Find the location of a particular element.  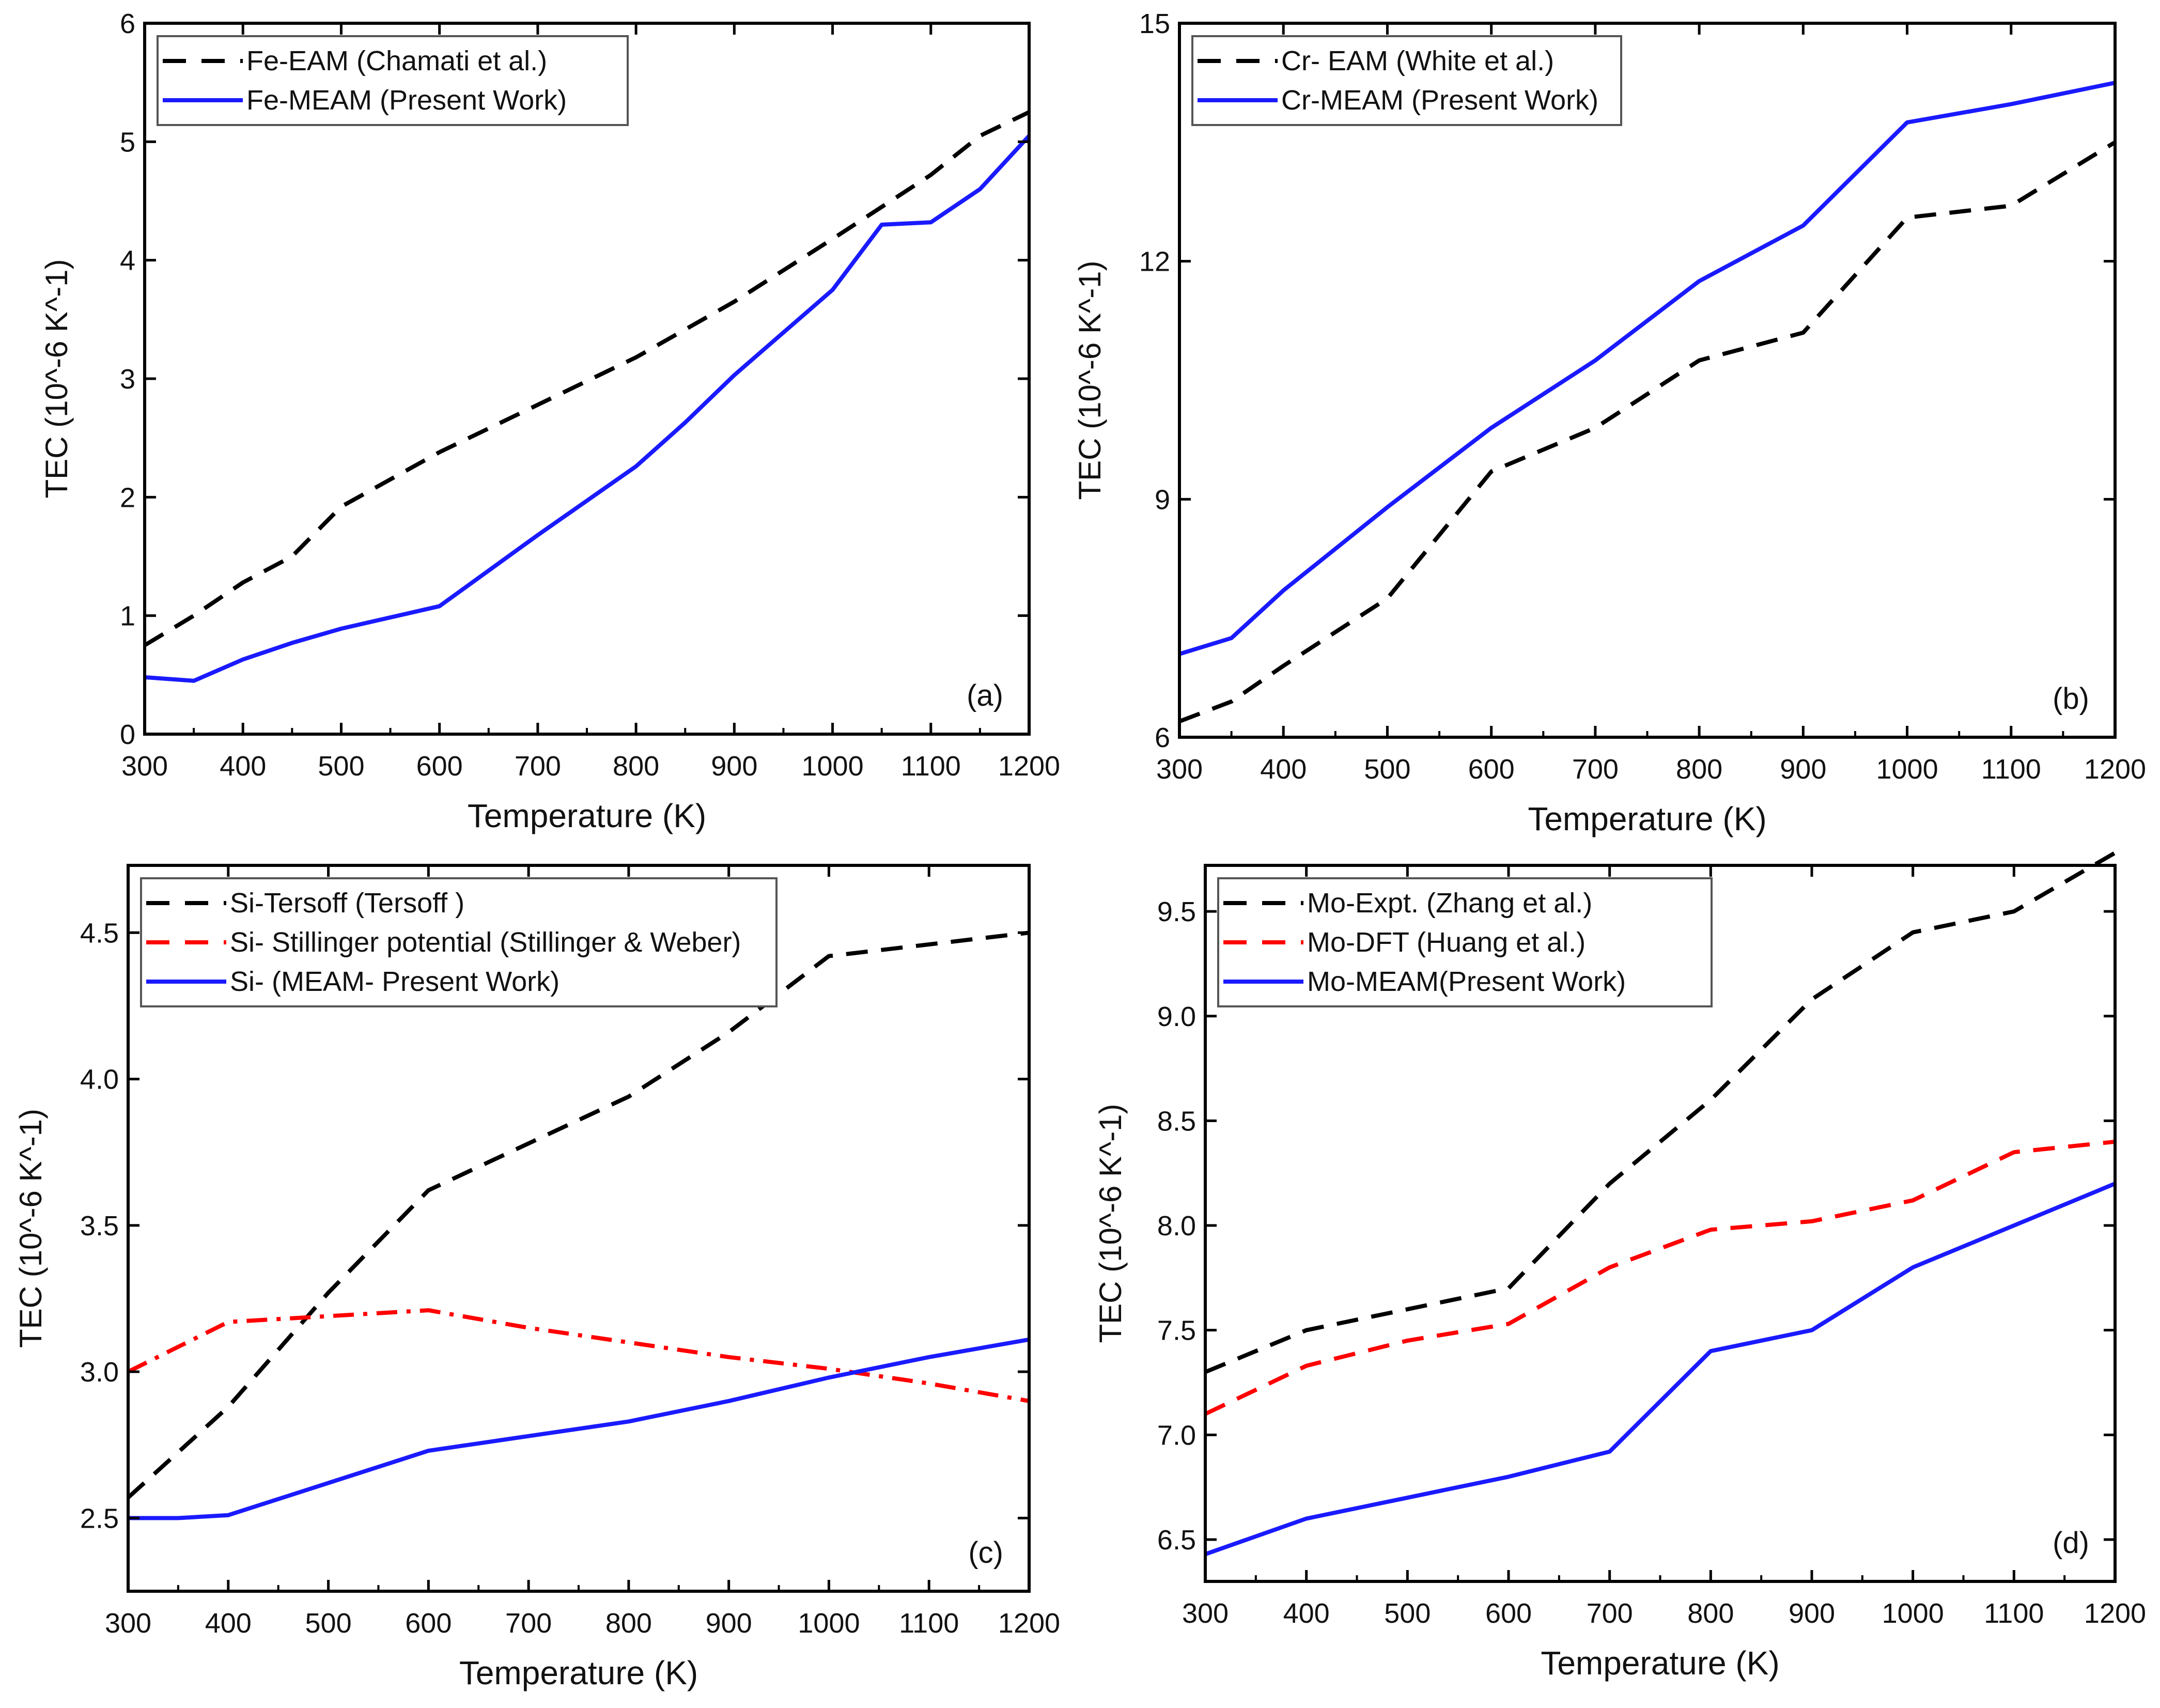

y-tick-label: 5 is located at coordinates (127, 142).